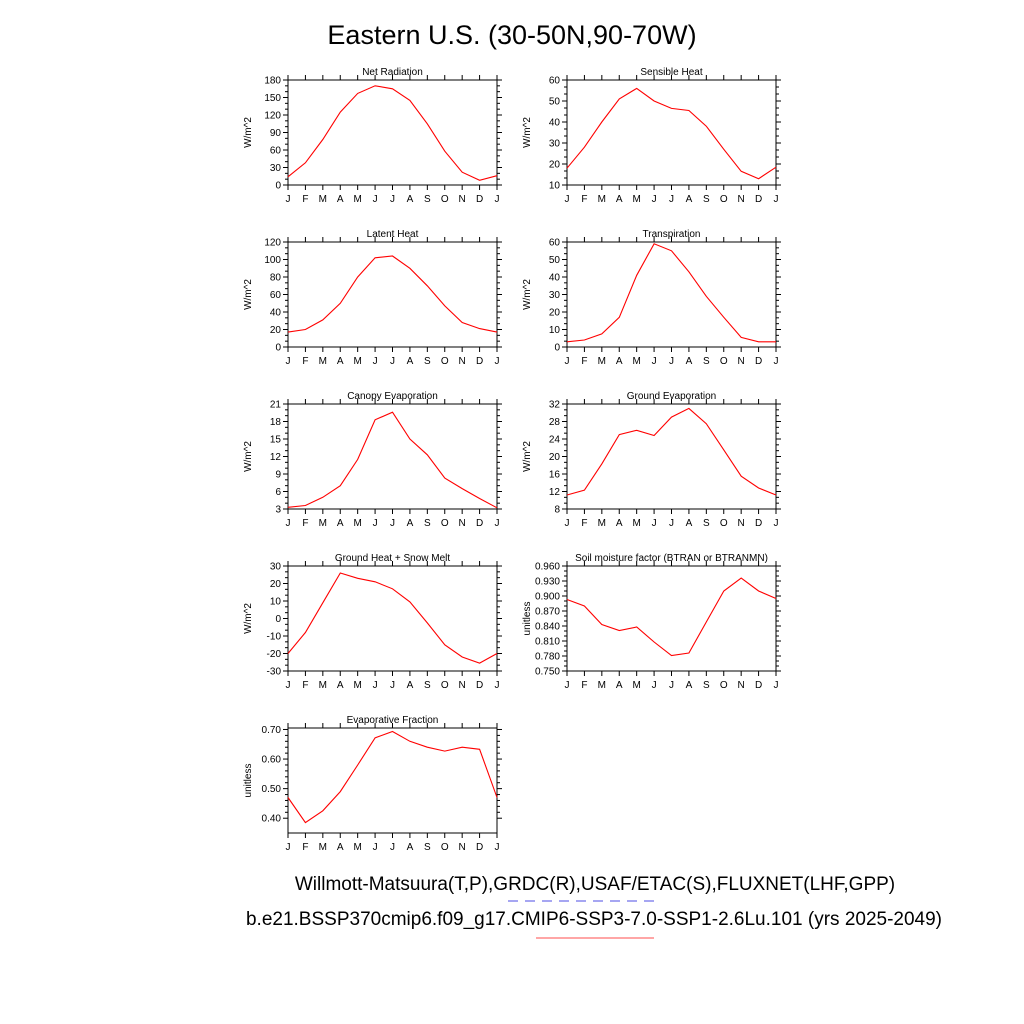 The image size is (1024, 1024). What do you see at coordinates (547, 582) in the screenshot?
I see `y-tick-label: 0.930` at bounding box center [547, 582].